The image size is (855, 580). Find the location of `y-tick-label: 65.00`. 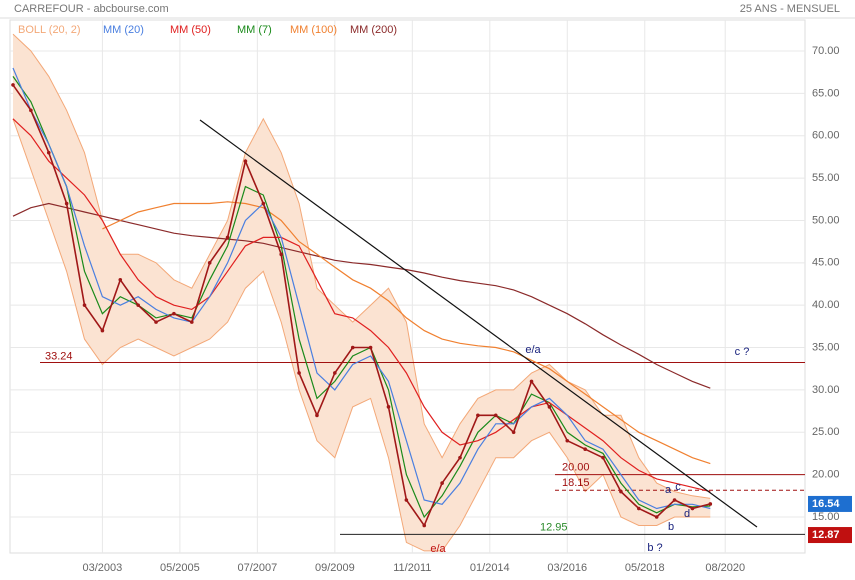

y-tick-label: 65.00 is located at coordinates (826, 93).